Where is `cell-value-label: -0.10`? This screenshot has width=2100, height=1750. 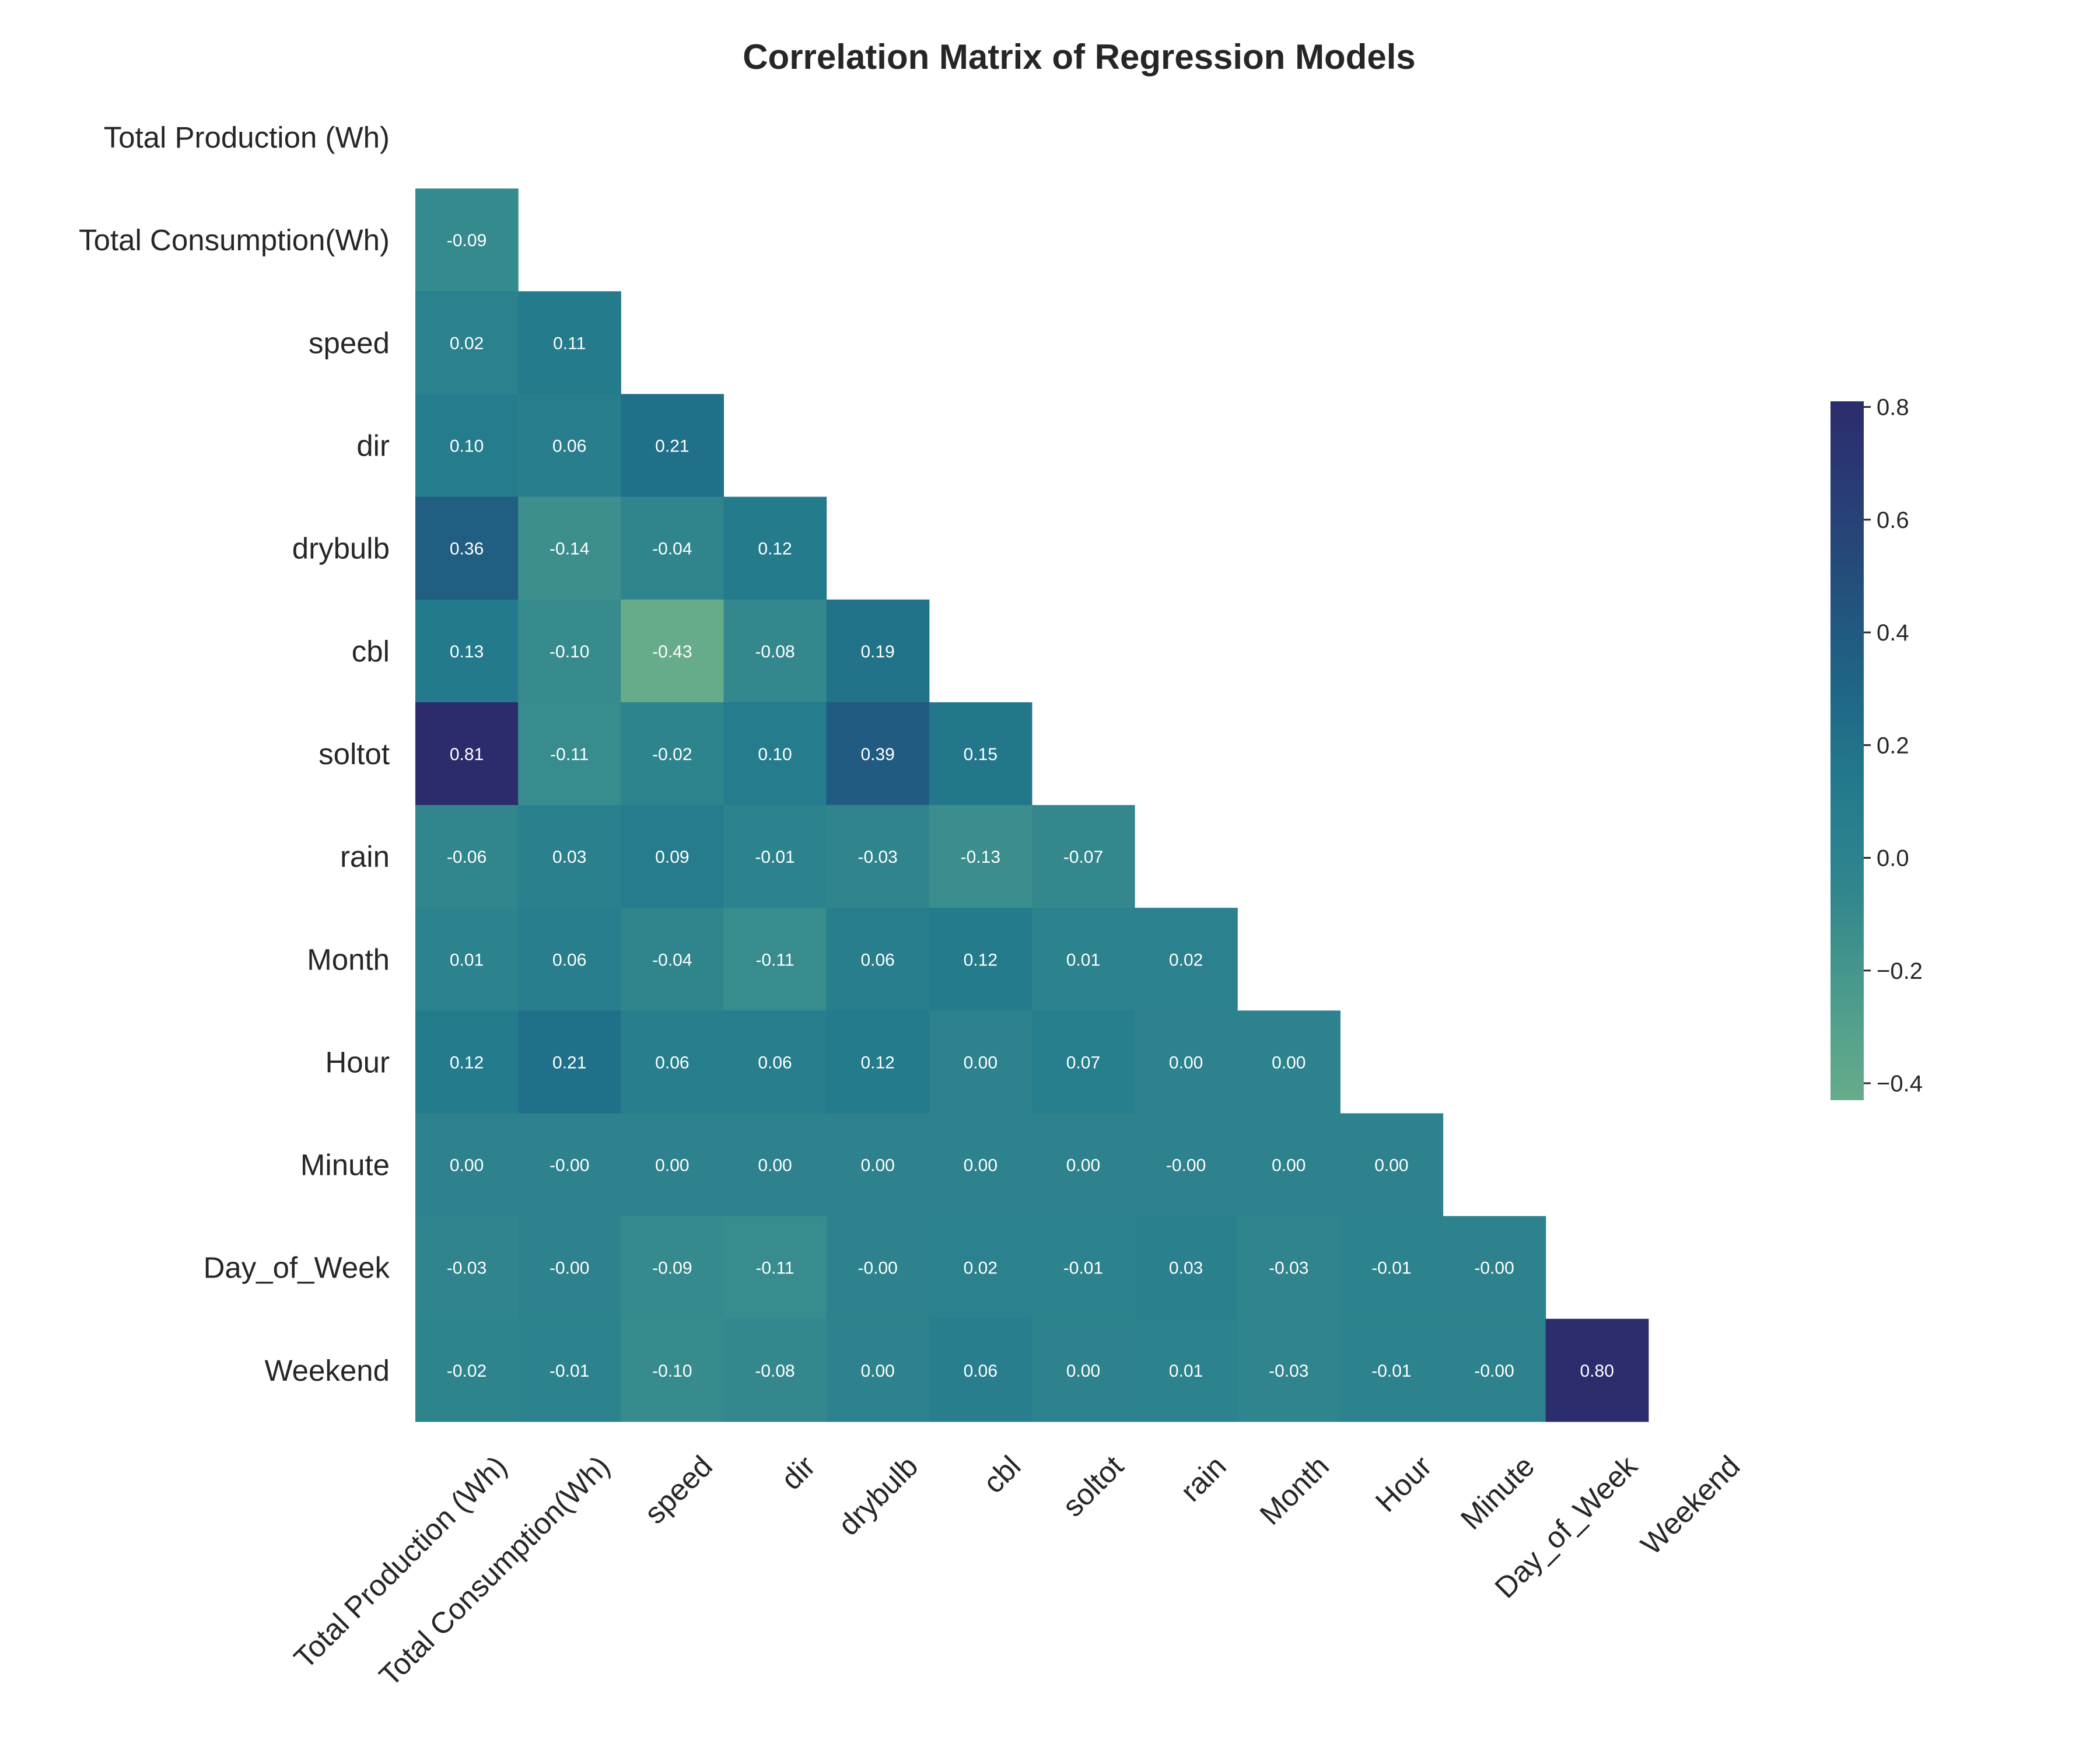 cell-value-label: -0.10 is located at coordinates (569, 652).